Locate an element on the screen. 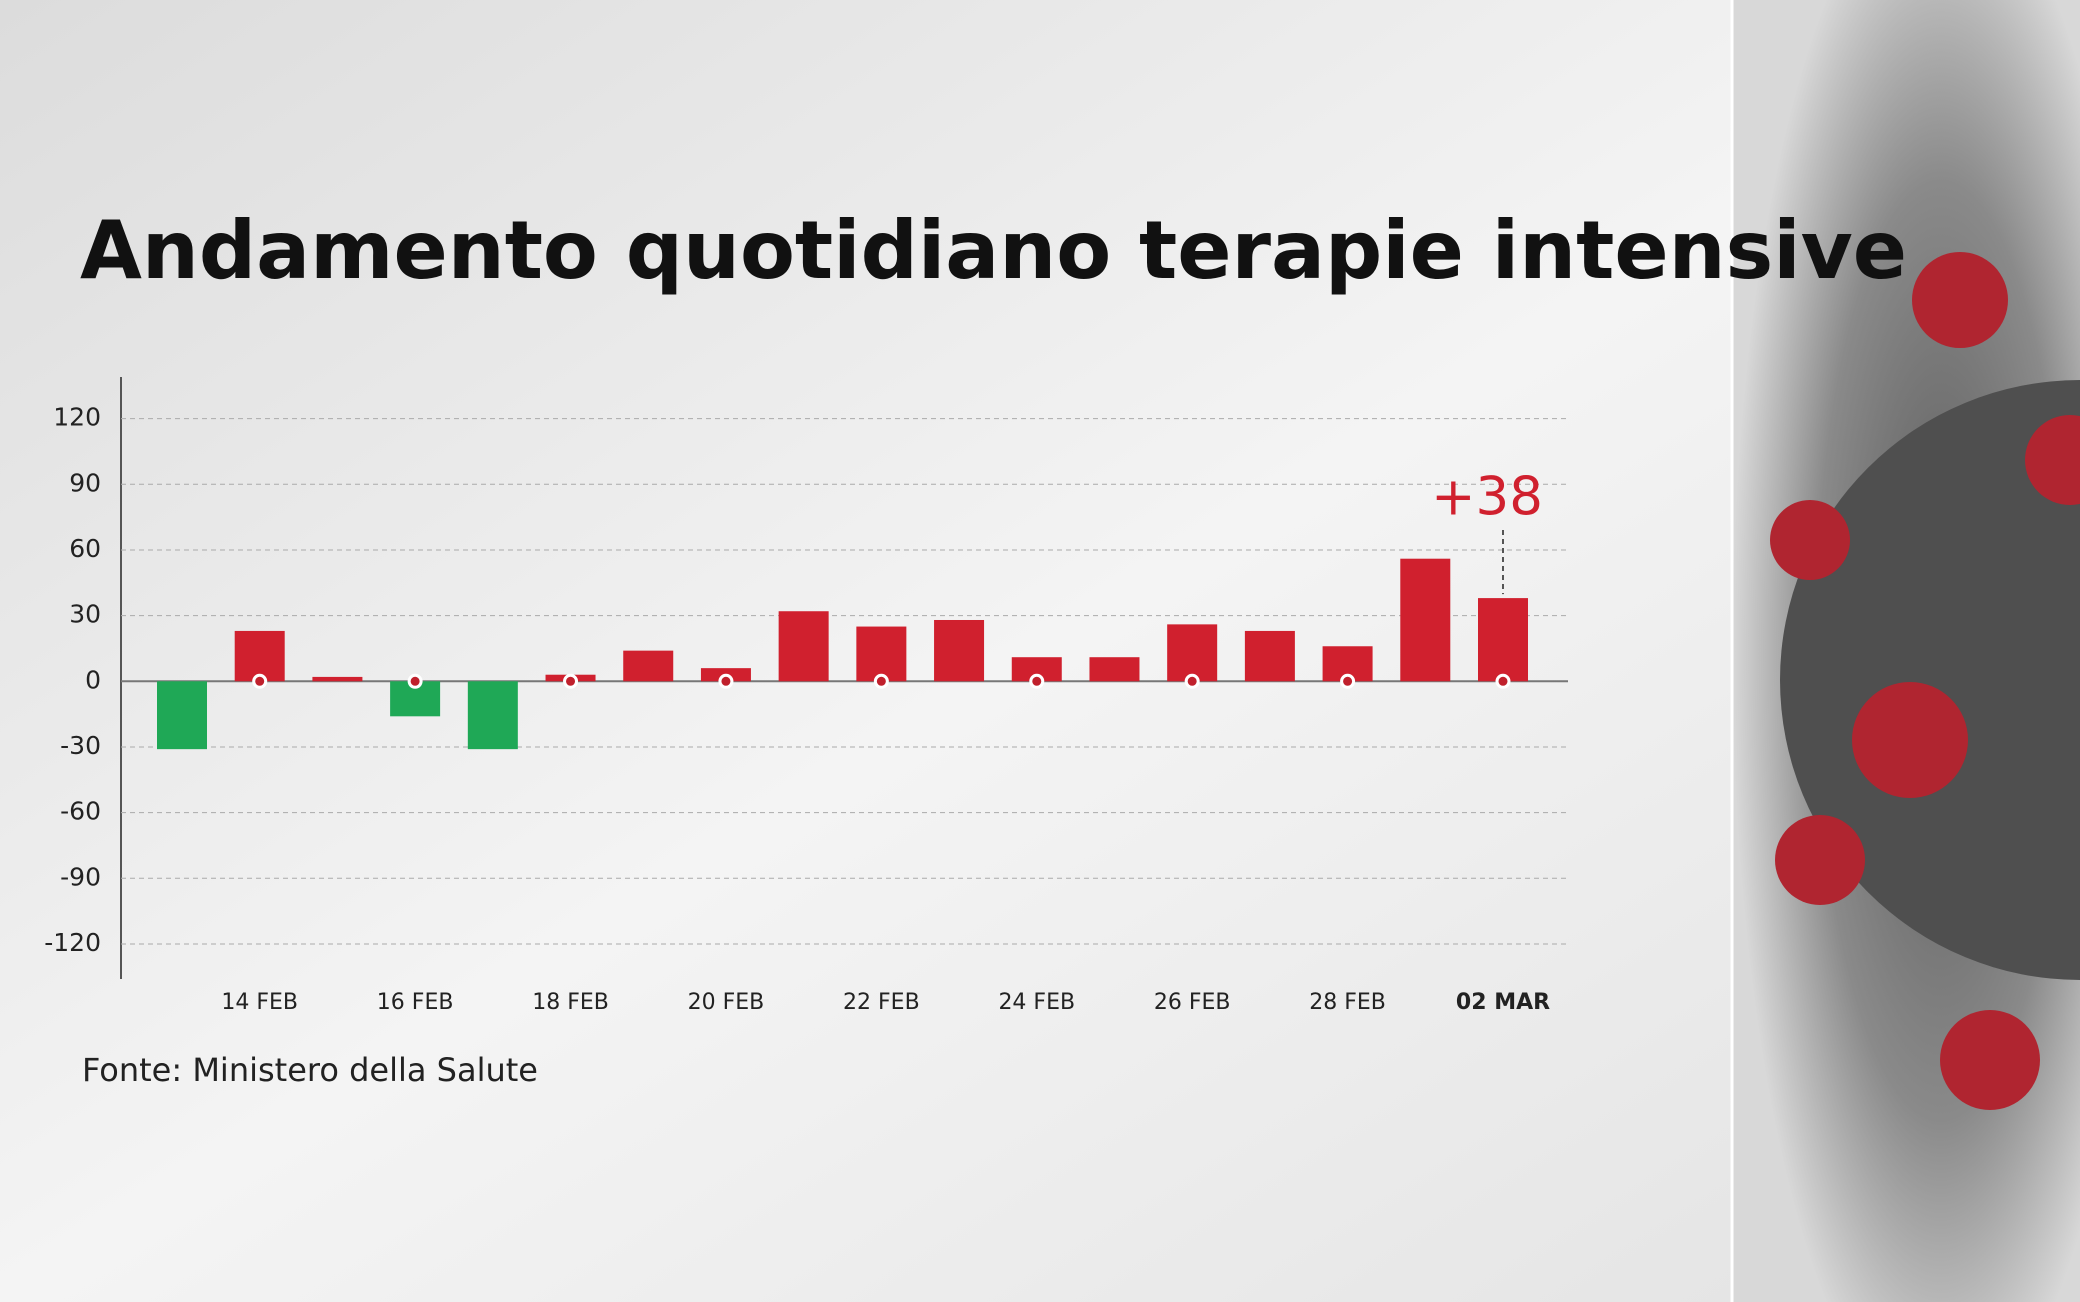 The height and width of the screenshot is (1302, 2080). source: Fonte: Ministero della Salute is located at coordinates (310, 1070).